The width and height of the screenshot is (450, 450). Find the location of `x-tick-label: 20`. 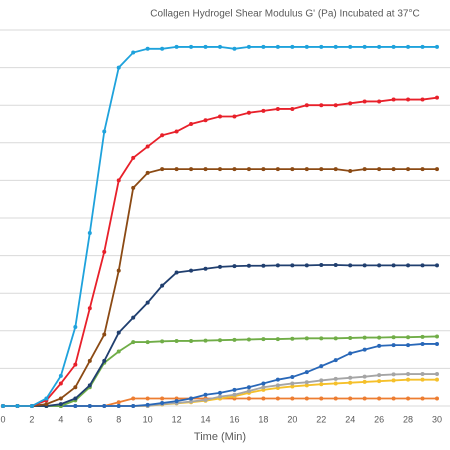

x-tick-label: 20 is located at coordinates (292, 419).